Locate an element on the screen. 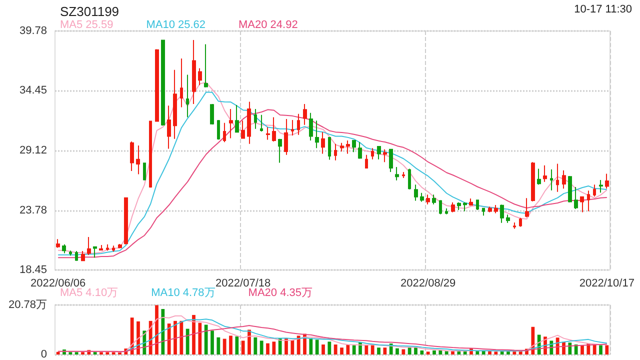 The width and height of the screenshot is (640, 360). series-label: MA10 4.78万 is located at coordinates (183, 293).